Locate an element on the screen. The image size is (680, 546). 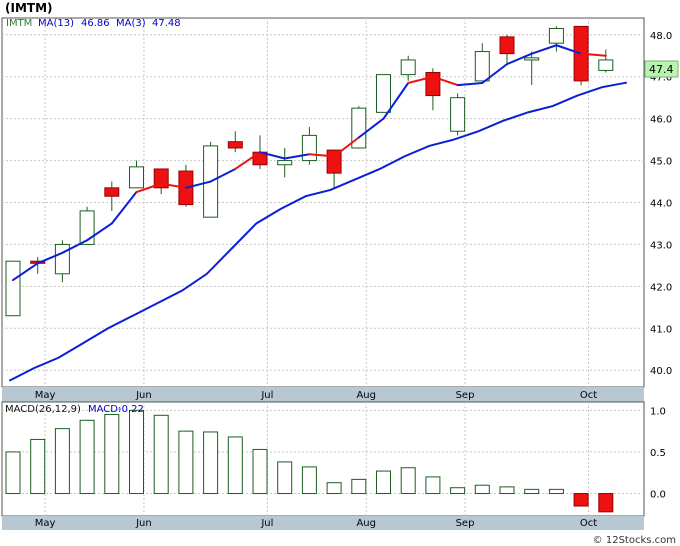
last-price-label: 47.4 is located at coordinates (661, 69).